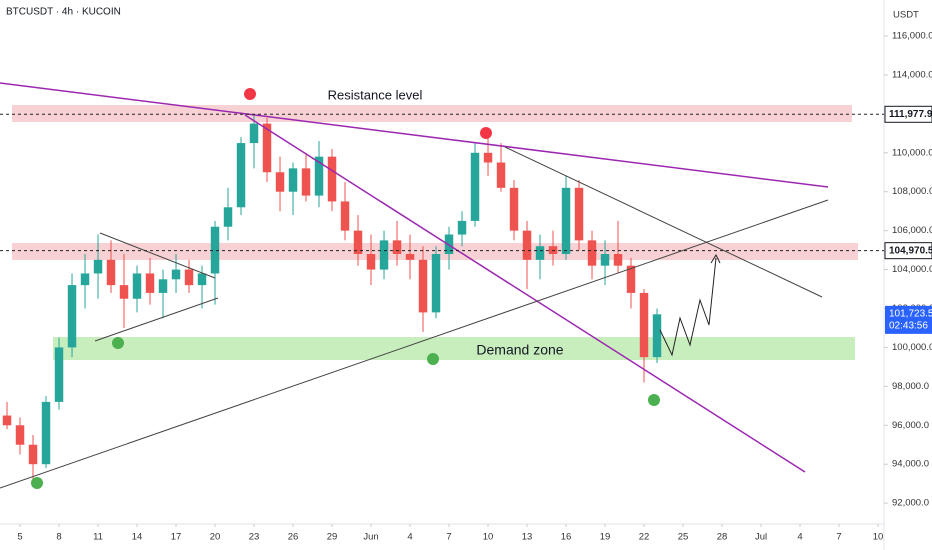  What do you see at coordinates (912, 230) in the screenshot?
I see `y-tick-label: 106,000.0` at bounding box center [912, 230].